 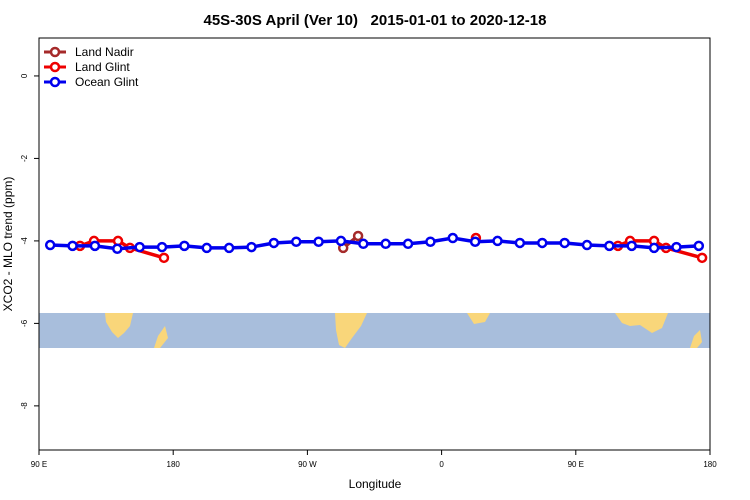 What do you see at coordinates (24, 241) in the screenshot?
I see `y-tick-label: -4` at bounding box center [24, 241].